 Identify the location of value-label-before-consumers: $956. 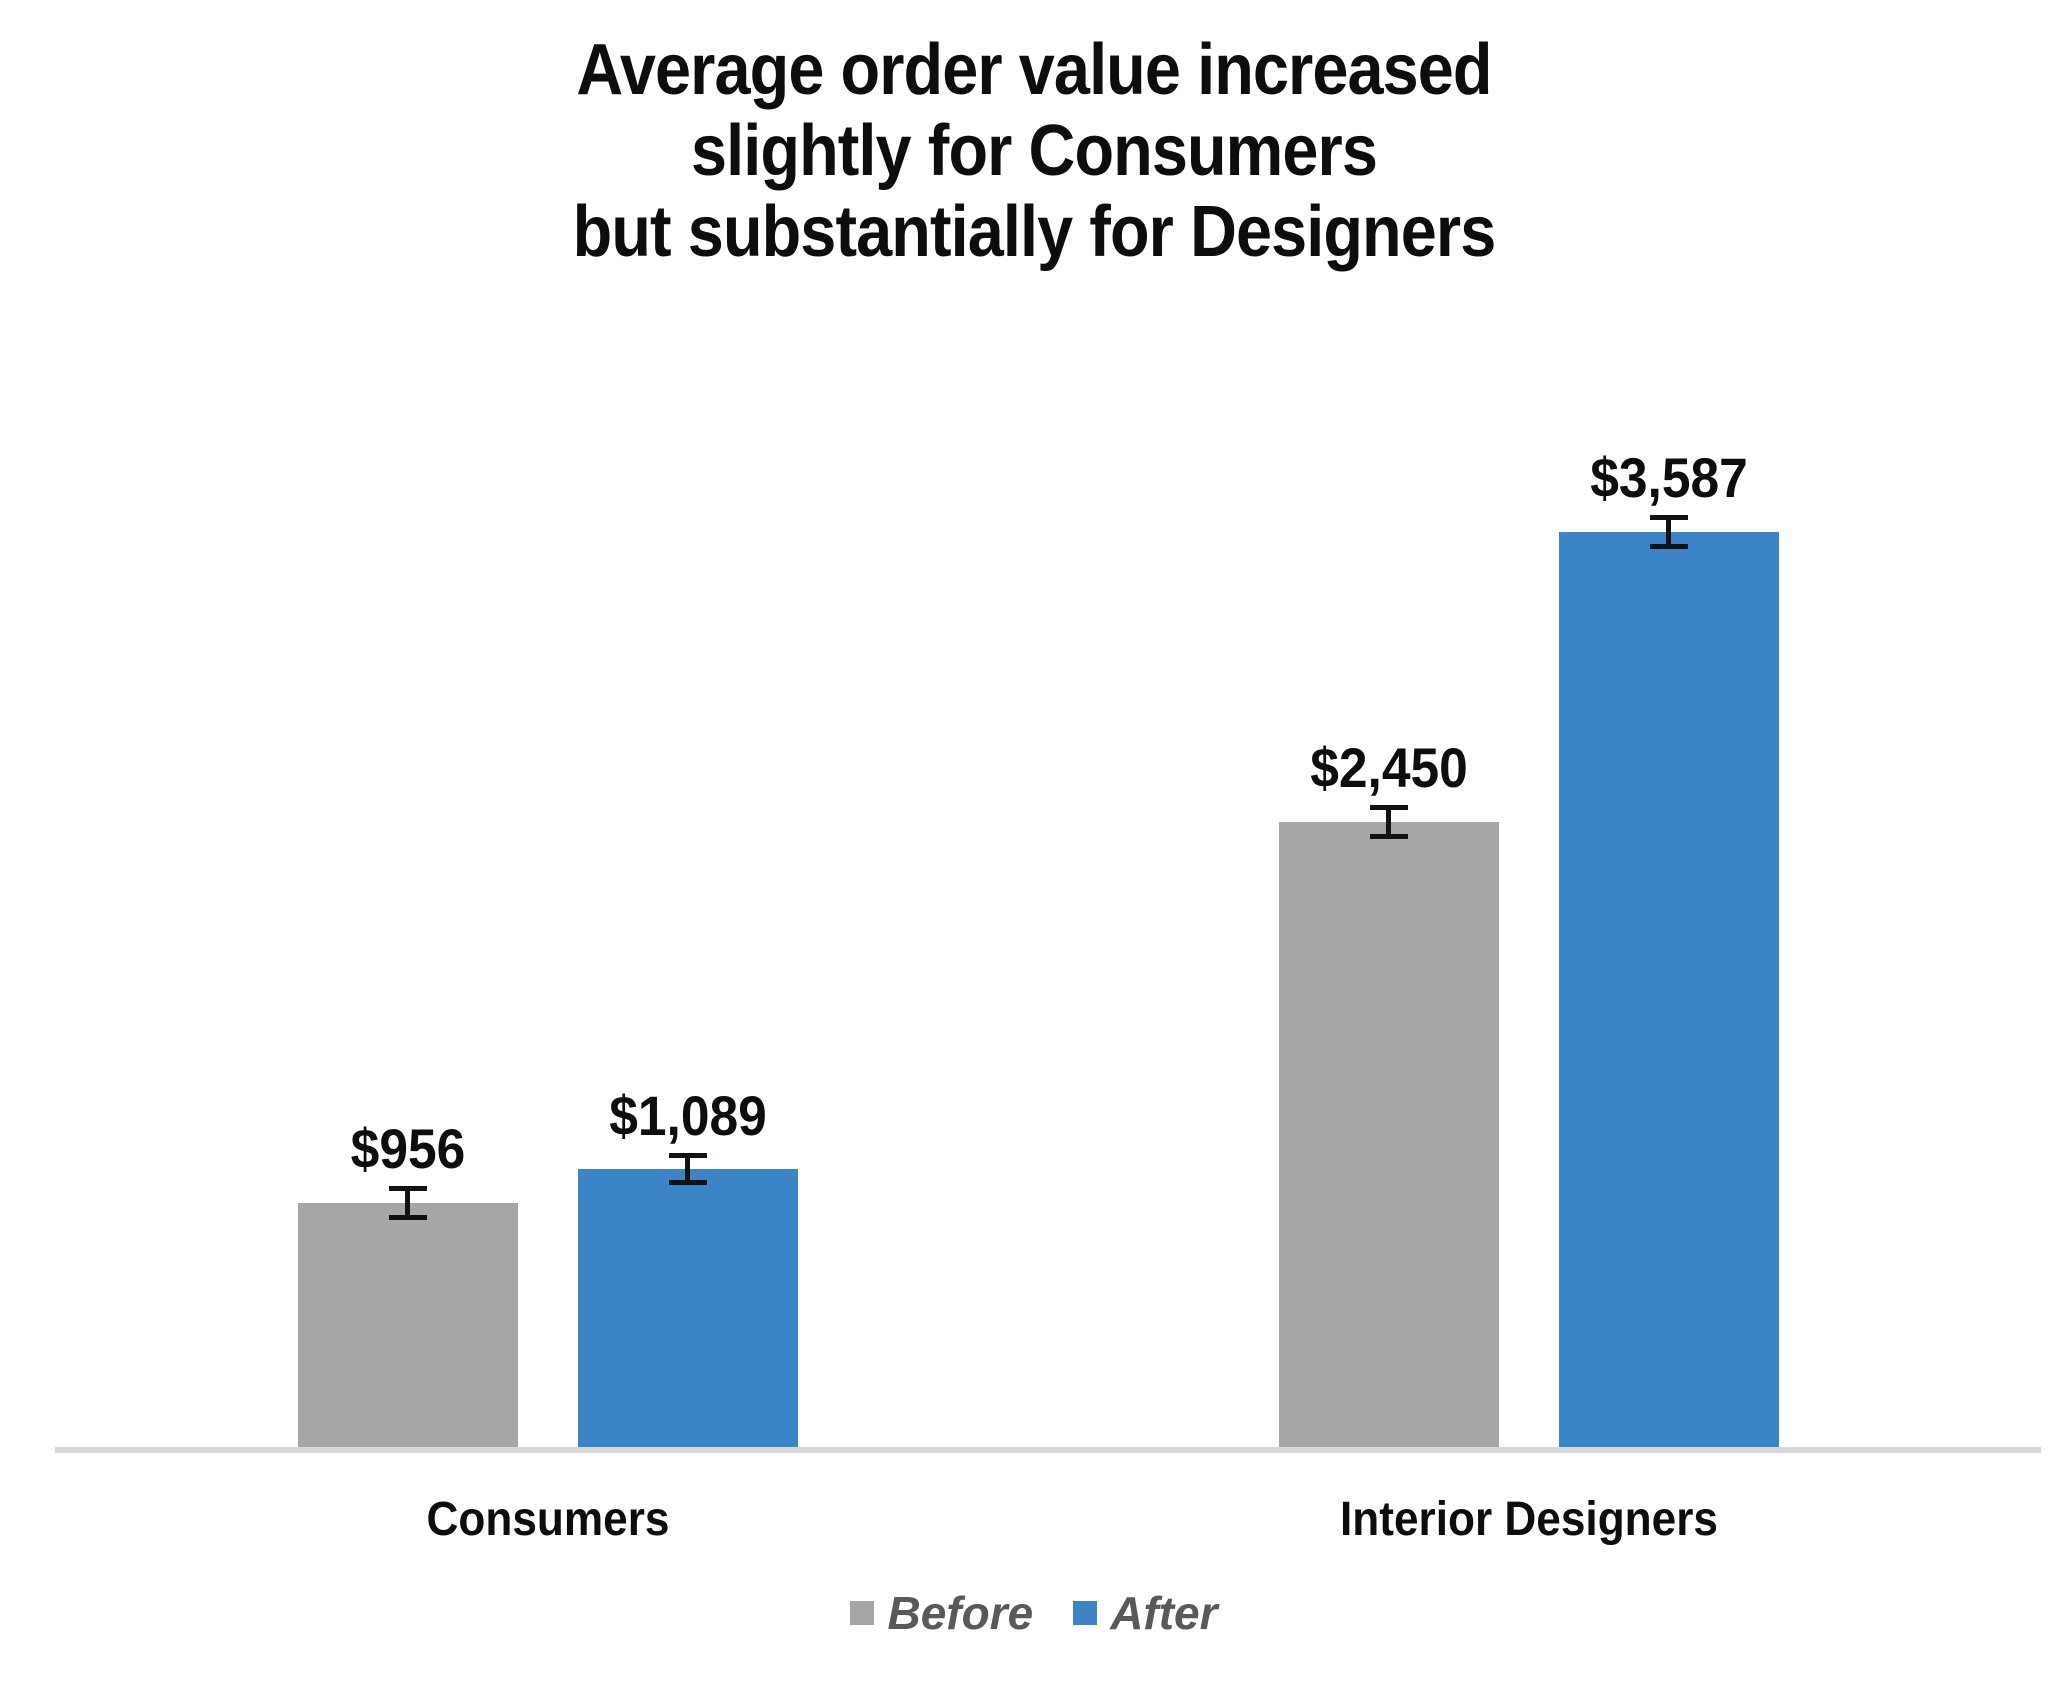
(407, 1148).